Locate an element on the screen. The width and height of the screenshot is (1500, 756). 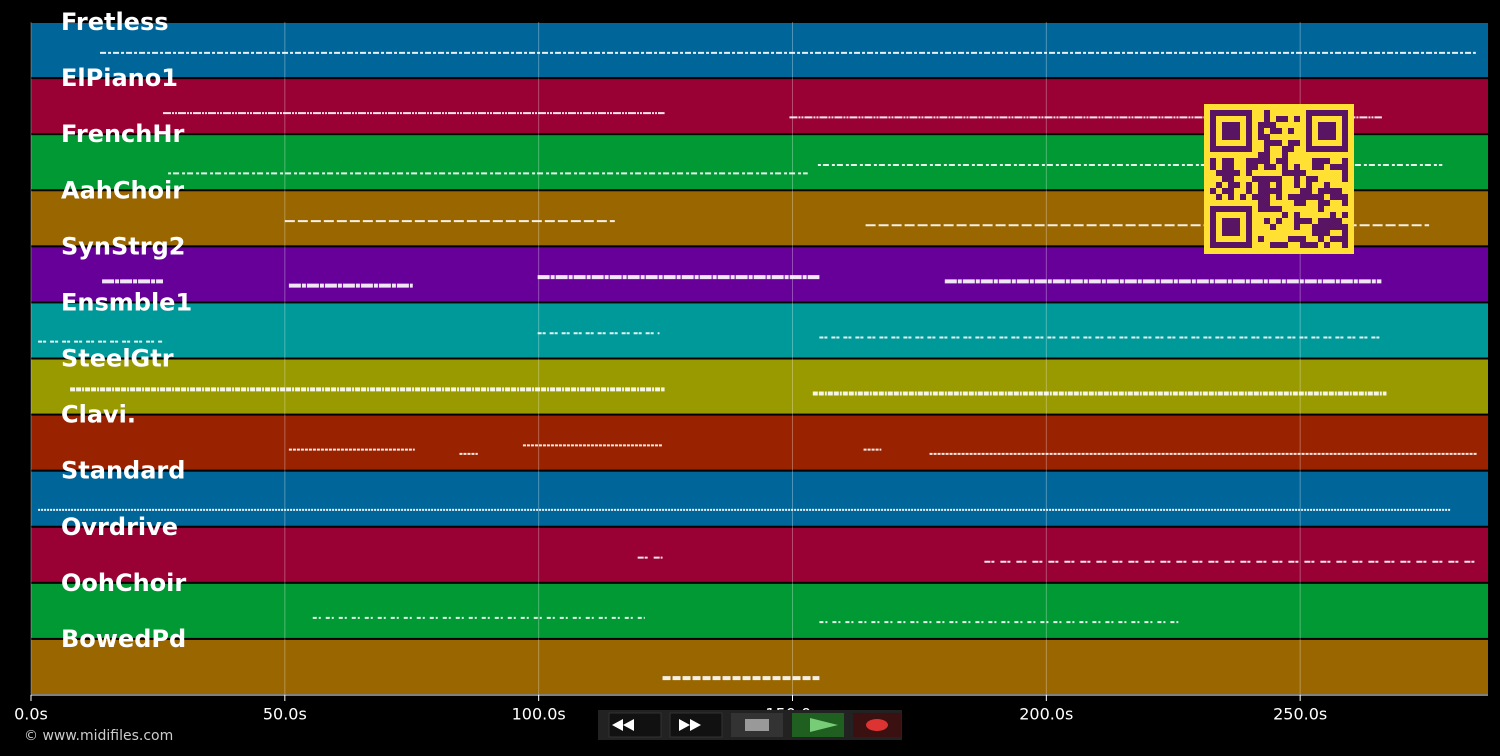
record-button is located at coordinates (877, 725).